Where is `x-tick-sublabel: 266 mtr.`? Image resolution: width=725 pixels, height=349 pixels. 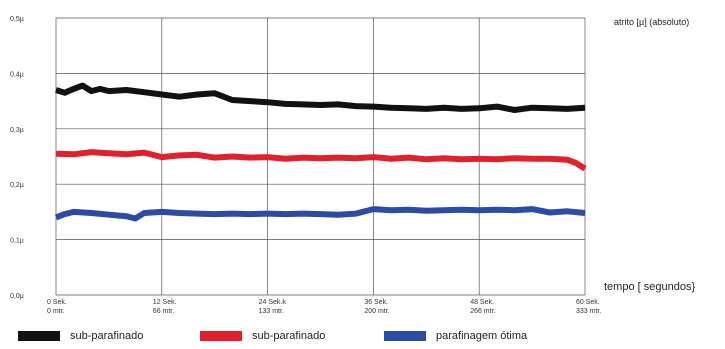 x-tick-sublabel: 266 mtr. is located at coordinates (482, 311).